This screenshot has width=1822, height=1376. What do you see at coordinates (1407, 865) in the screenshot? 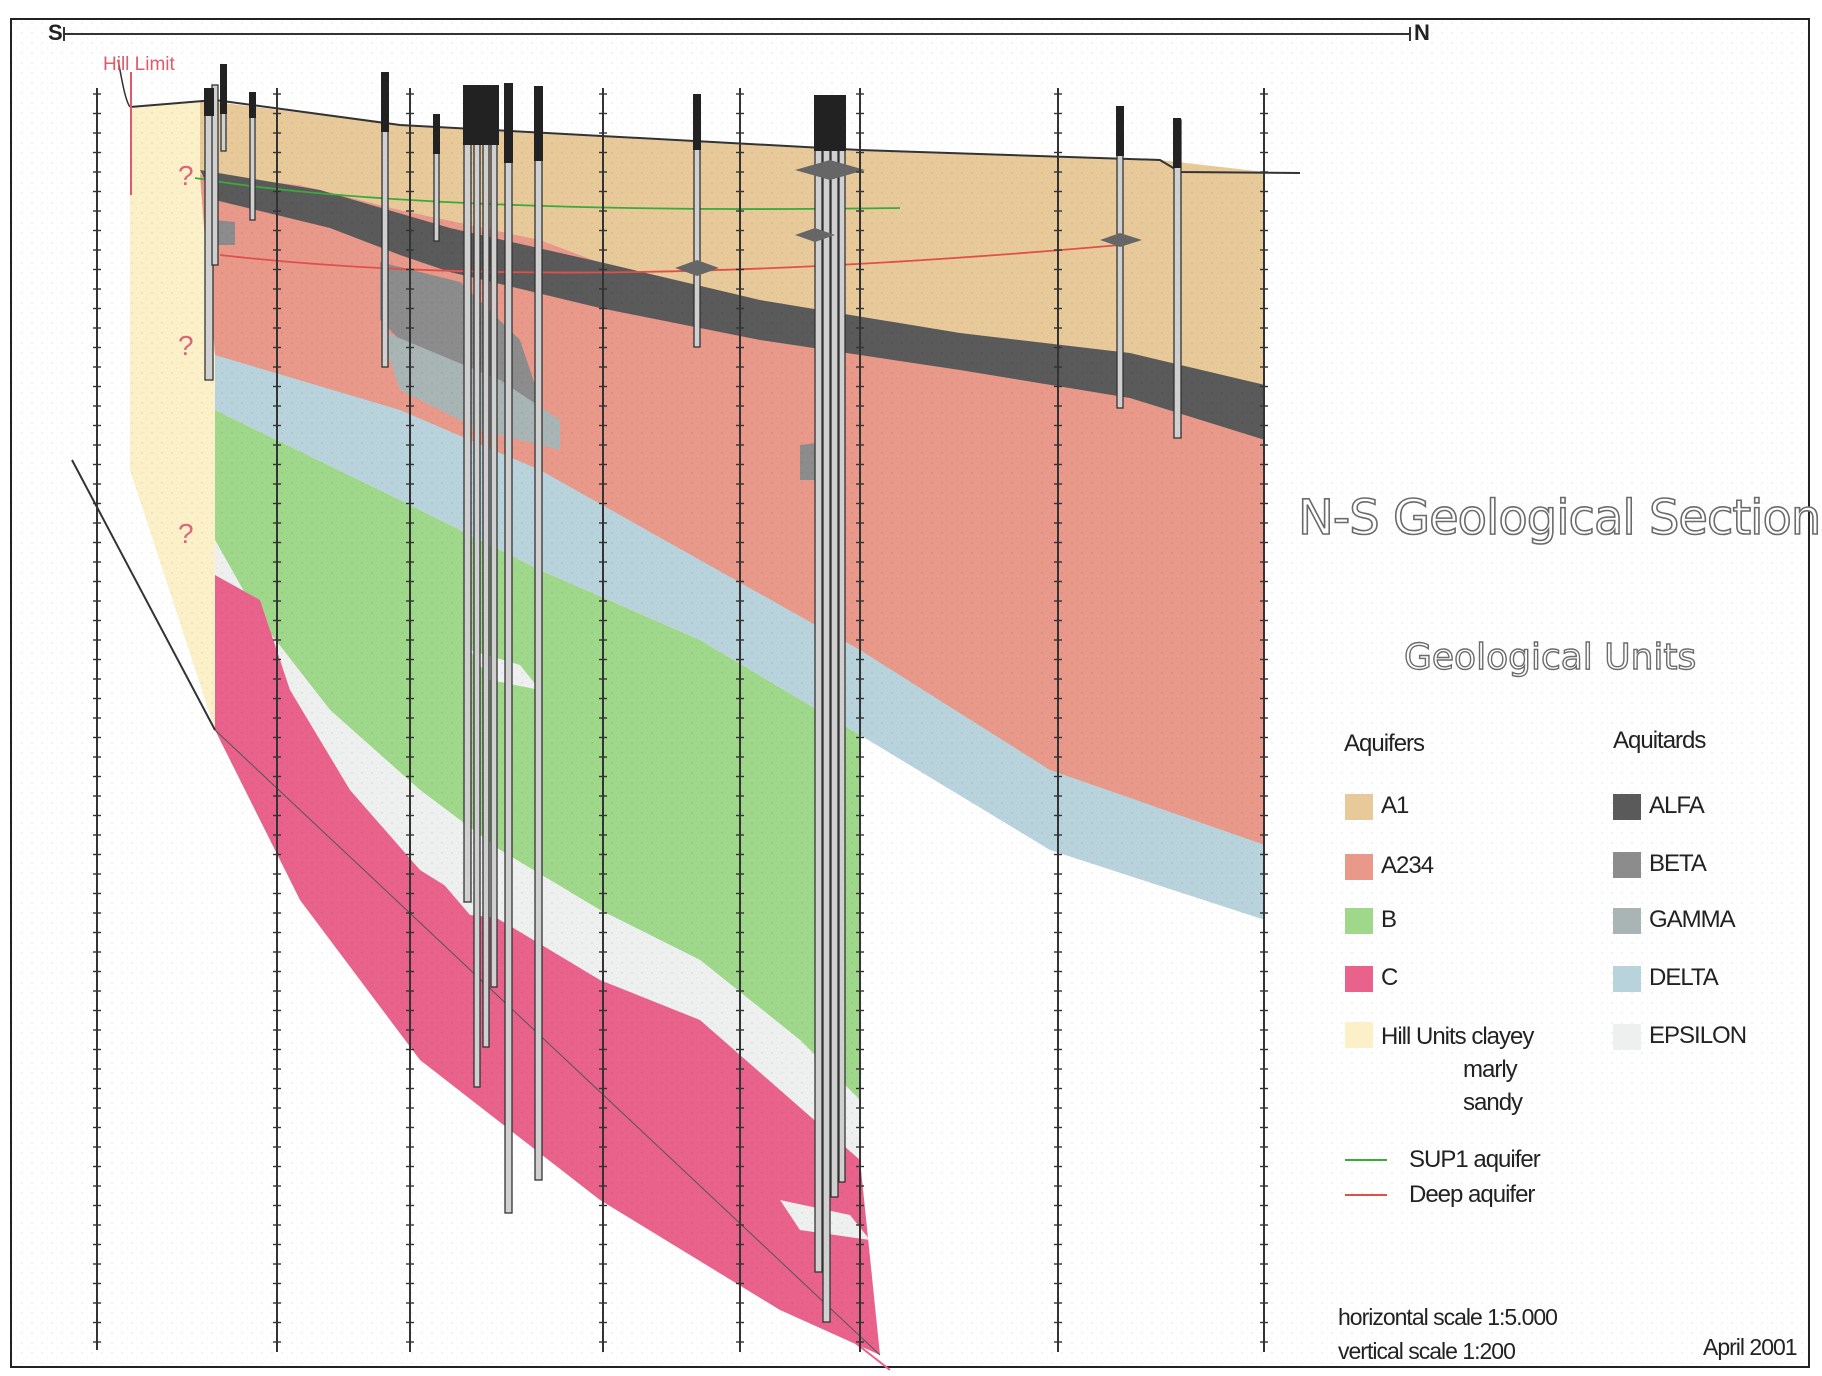
I see `legend-label: A234` at bounding box center [1407, 865].